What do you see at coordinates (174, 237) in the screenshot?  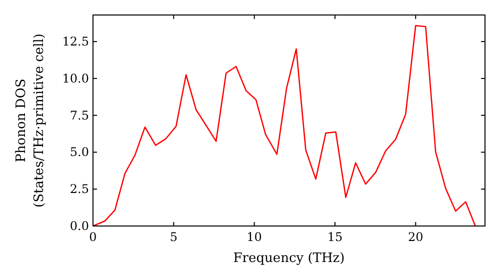 I see `x-tick-label: 5` at bounding box center [174, 237].